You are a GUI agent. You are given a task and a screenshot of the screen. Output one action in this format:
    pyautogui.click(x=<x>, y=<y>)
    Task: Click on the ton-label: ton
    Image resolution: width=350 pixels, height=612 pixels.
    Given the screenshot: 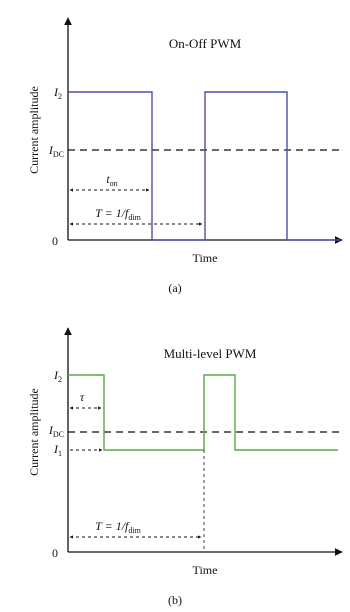 What is the action you would take?
    pyautogui.click(x=111, y=180)
    